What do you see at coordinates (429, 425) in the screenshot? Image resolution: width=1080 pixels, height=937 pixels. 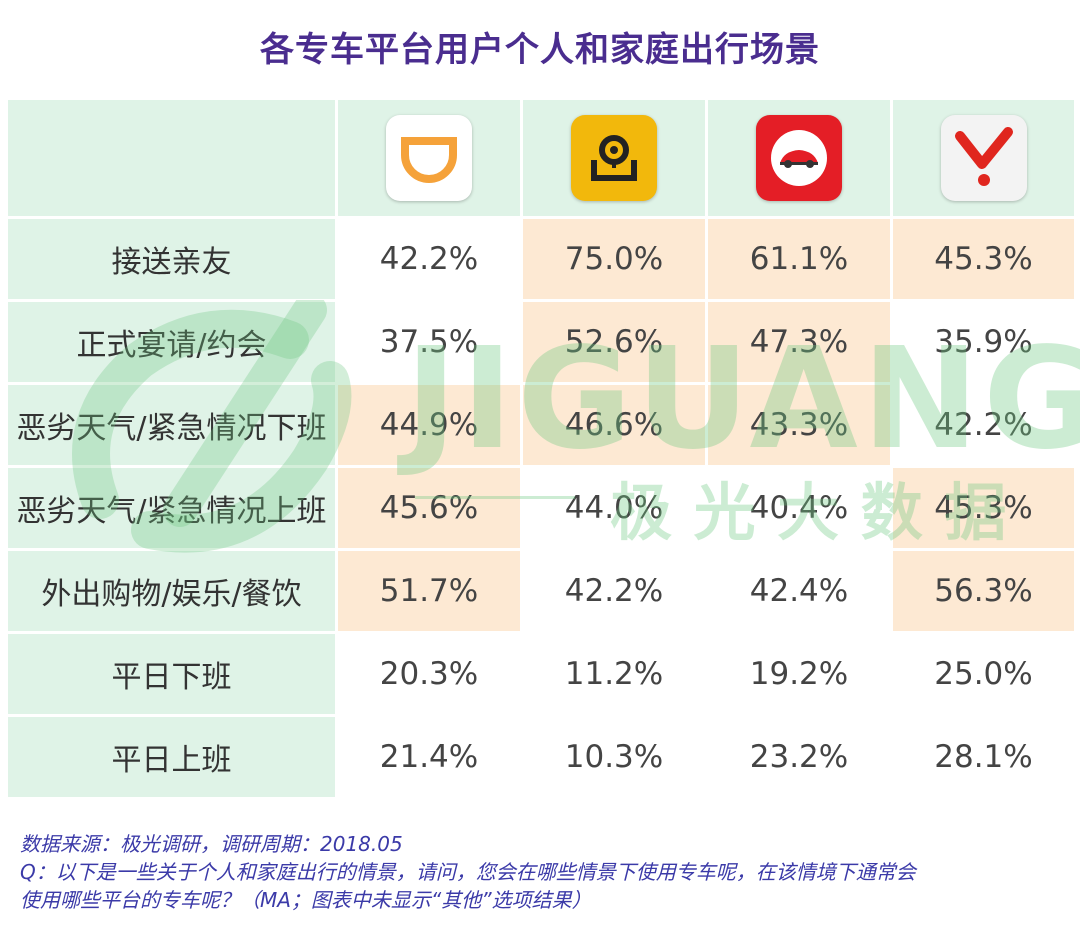 I see `value-cell: 44.9%` at bounding box center [429, 425].